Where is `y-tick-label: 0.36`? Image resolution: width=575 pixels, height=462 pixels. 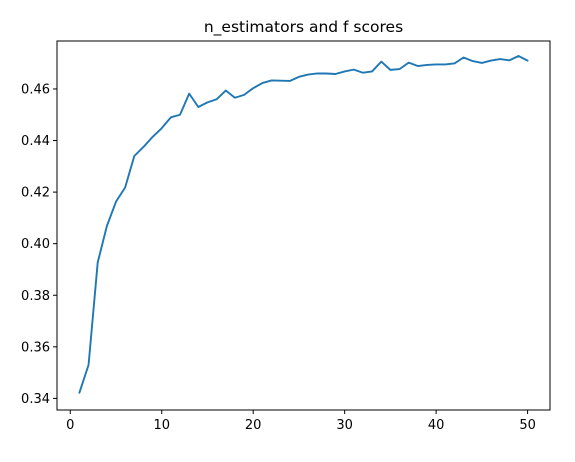 y-tick-label: 0.36 is located at coordinates (35, 347).